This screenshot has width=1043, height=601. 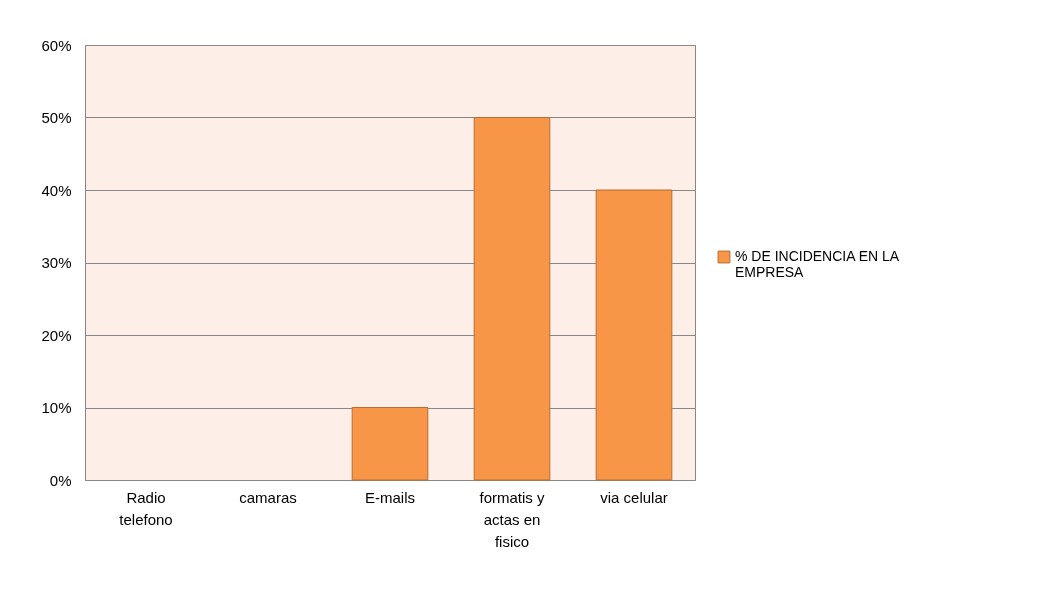 I want to click on x-tick-label: formatis y actas en fisico, so click(x=512, y=519).